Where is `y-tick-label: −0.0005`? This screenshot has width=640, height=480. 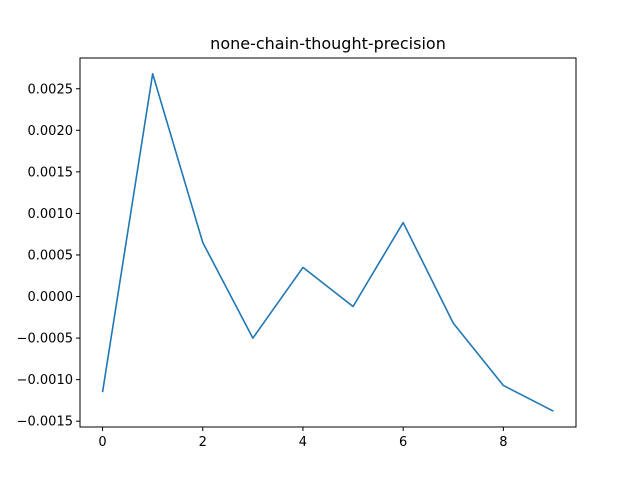
y-tick-label: −0.0005 is located at coordinates (45, 339).